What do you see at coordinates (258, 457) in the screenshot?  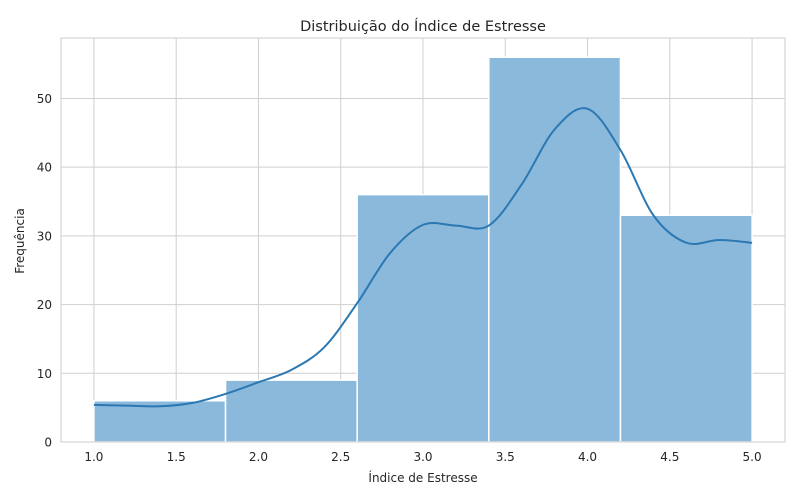 I see `x-tick-label: 2.0` at bounding box center [258, 457].